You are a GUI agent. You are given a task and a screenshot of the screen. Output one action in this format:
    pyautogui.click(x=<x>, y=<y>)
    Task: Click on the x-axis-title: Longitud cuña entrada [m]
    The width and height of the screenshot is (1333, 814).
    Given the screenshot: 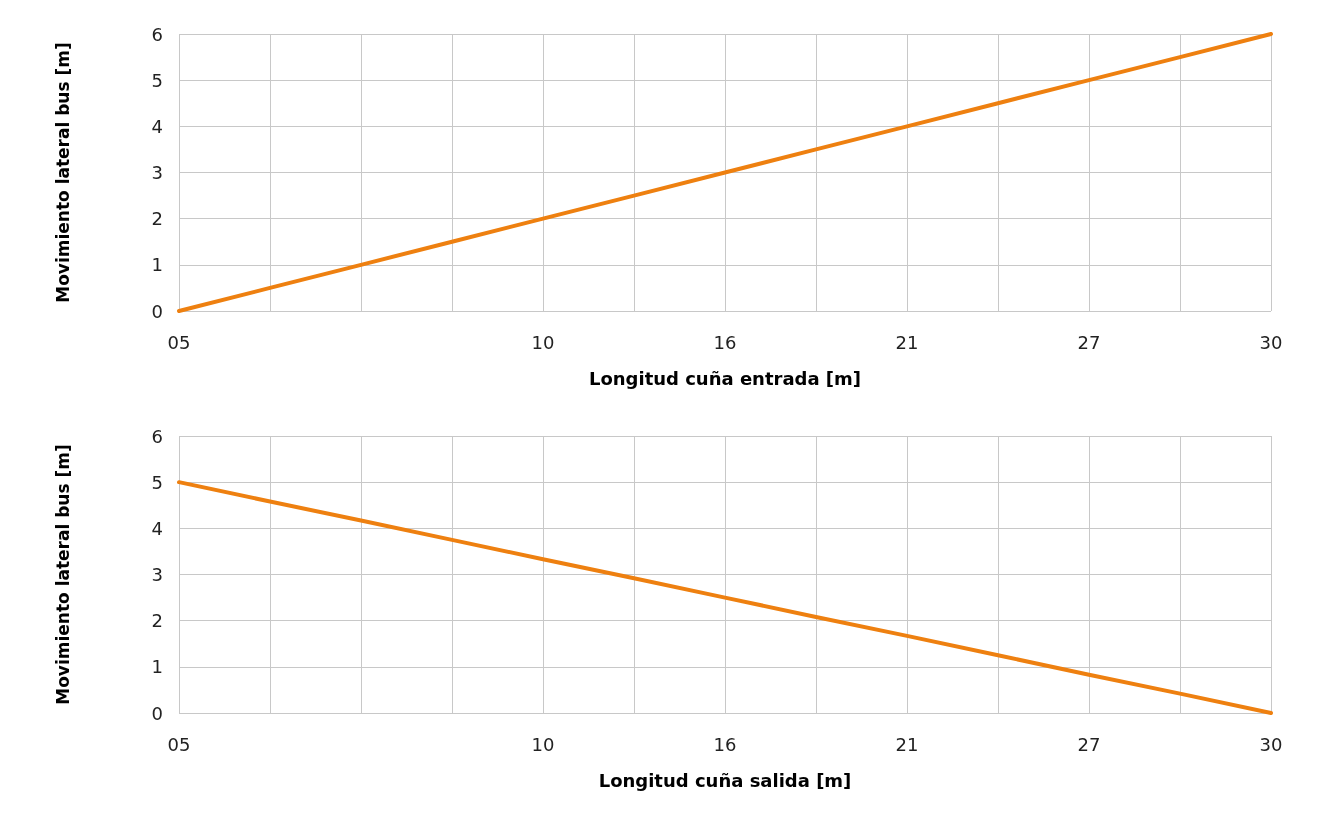 What is the action you would take?
    pyautogui.click(x=725, y=378)
    